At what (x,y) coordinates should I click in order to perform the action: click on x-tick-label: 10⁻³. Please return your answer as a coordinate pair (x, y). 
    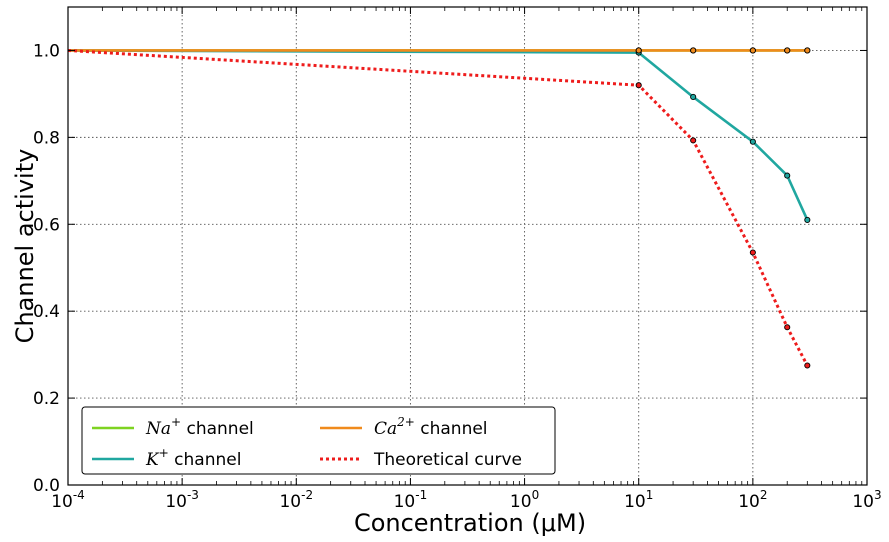
    Looking at the image, I should click on (182, 500).